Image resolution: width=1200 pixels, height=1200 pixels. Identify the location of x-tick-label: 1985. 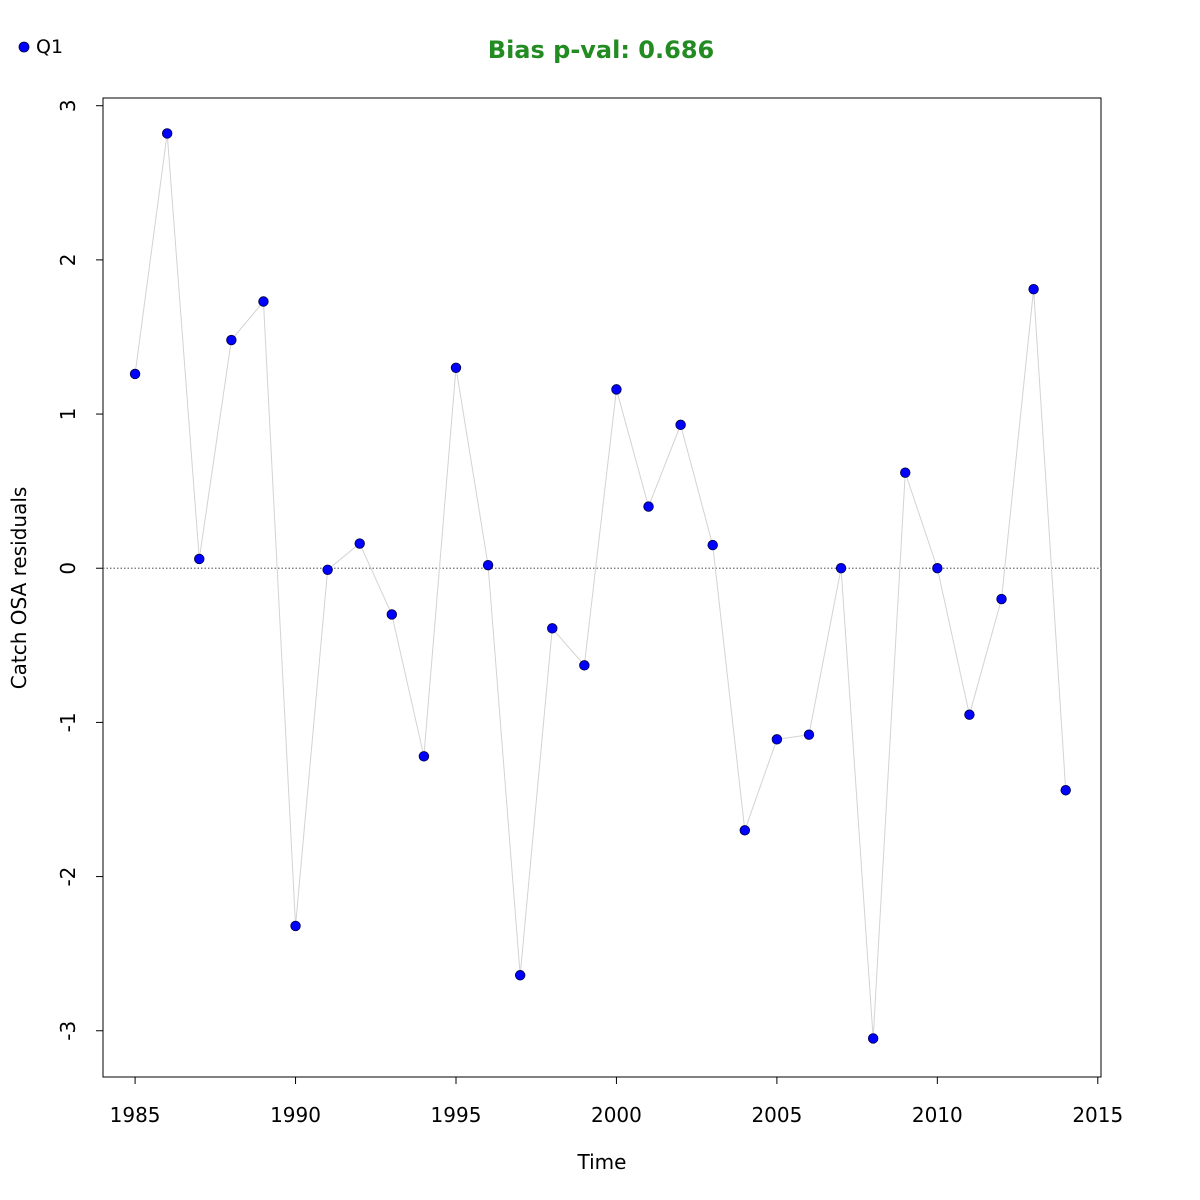
(135, 1115).